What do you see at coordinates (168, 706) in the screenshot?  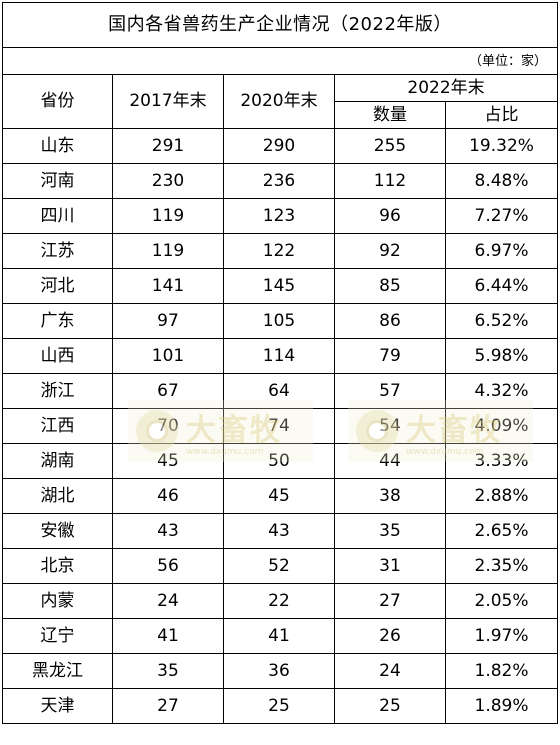 I see `cell-y2017: 27` at bounding box center [168, 706].